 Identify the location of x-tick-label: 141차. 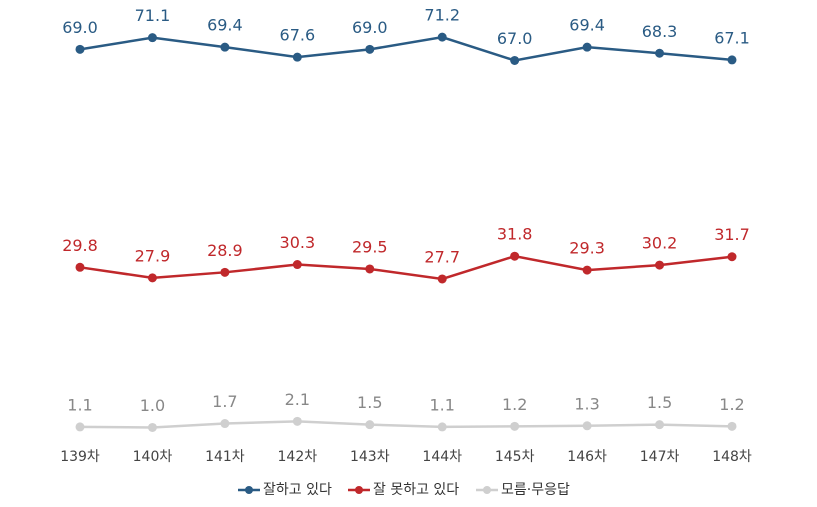
(225, 457).